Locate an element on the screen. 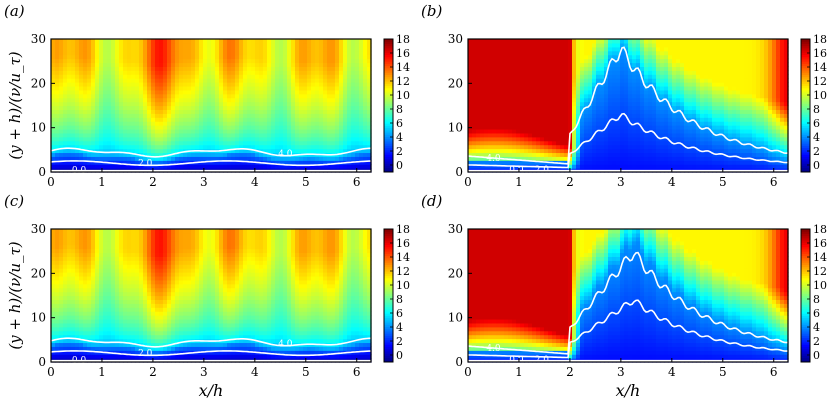  x-tick-label: 6 is located at coordinates (357, 182).